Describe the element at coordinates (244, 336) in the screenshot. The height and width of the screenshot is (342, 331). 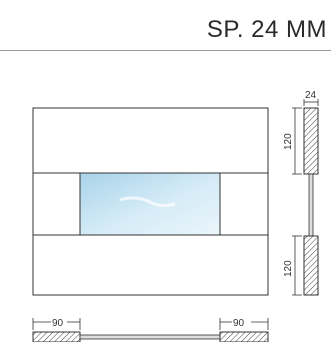
I see `right-plan-hatch` at that location.